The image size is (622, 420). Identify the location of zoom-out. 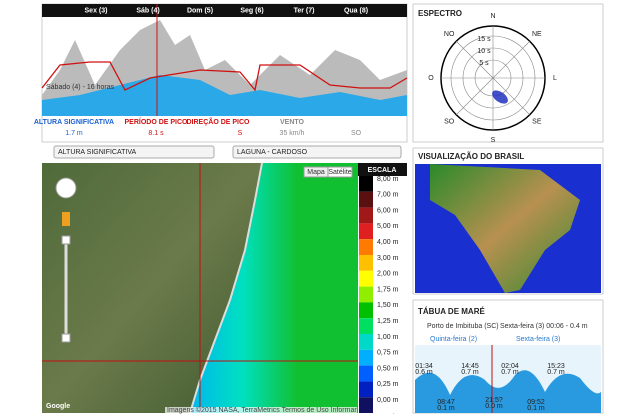
(66, 338).